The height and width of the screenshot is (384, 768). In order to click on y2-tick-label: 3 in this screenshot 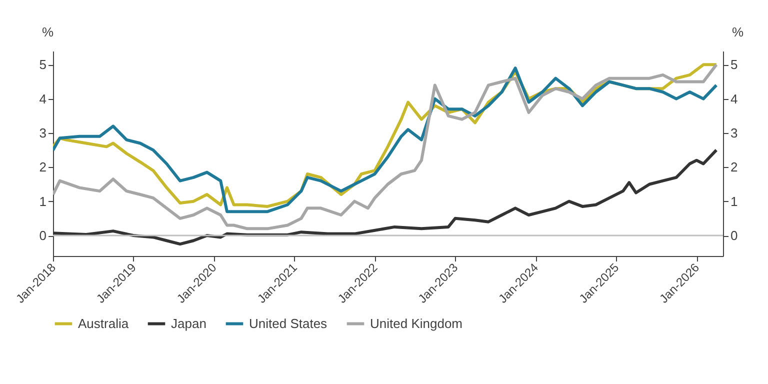, I will do `click(734, 133)`.